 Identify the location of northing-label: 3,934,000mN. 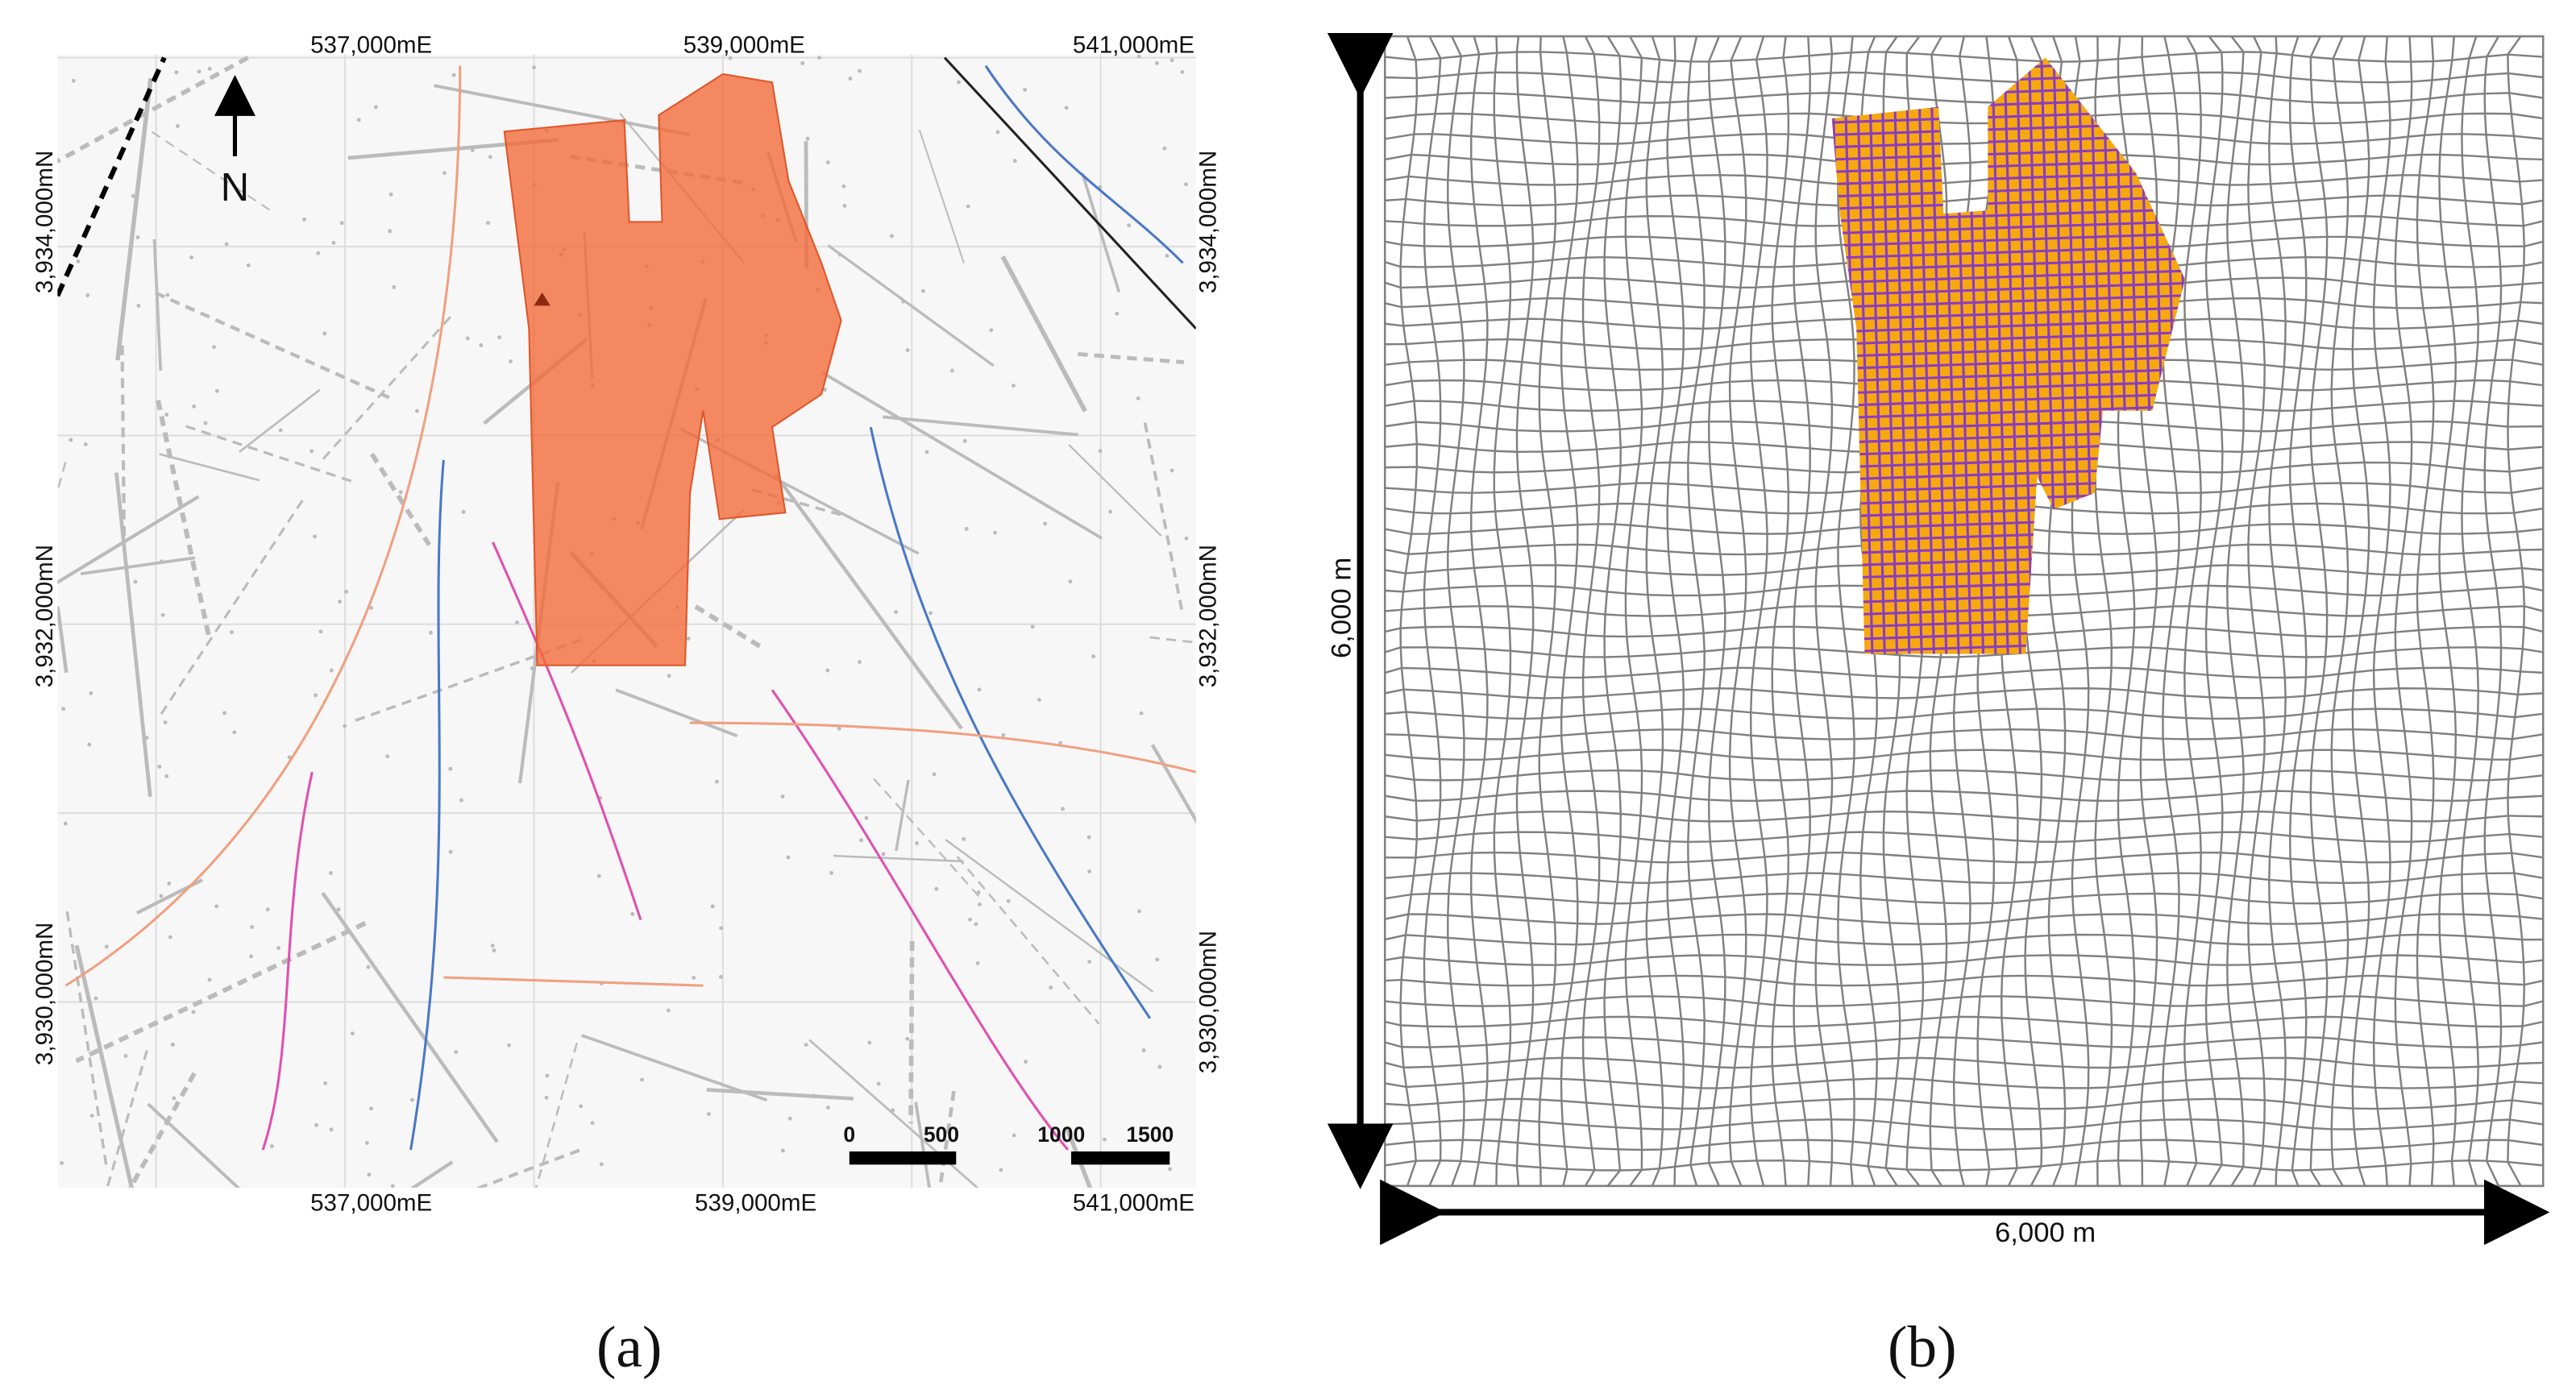
(1208, 222).